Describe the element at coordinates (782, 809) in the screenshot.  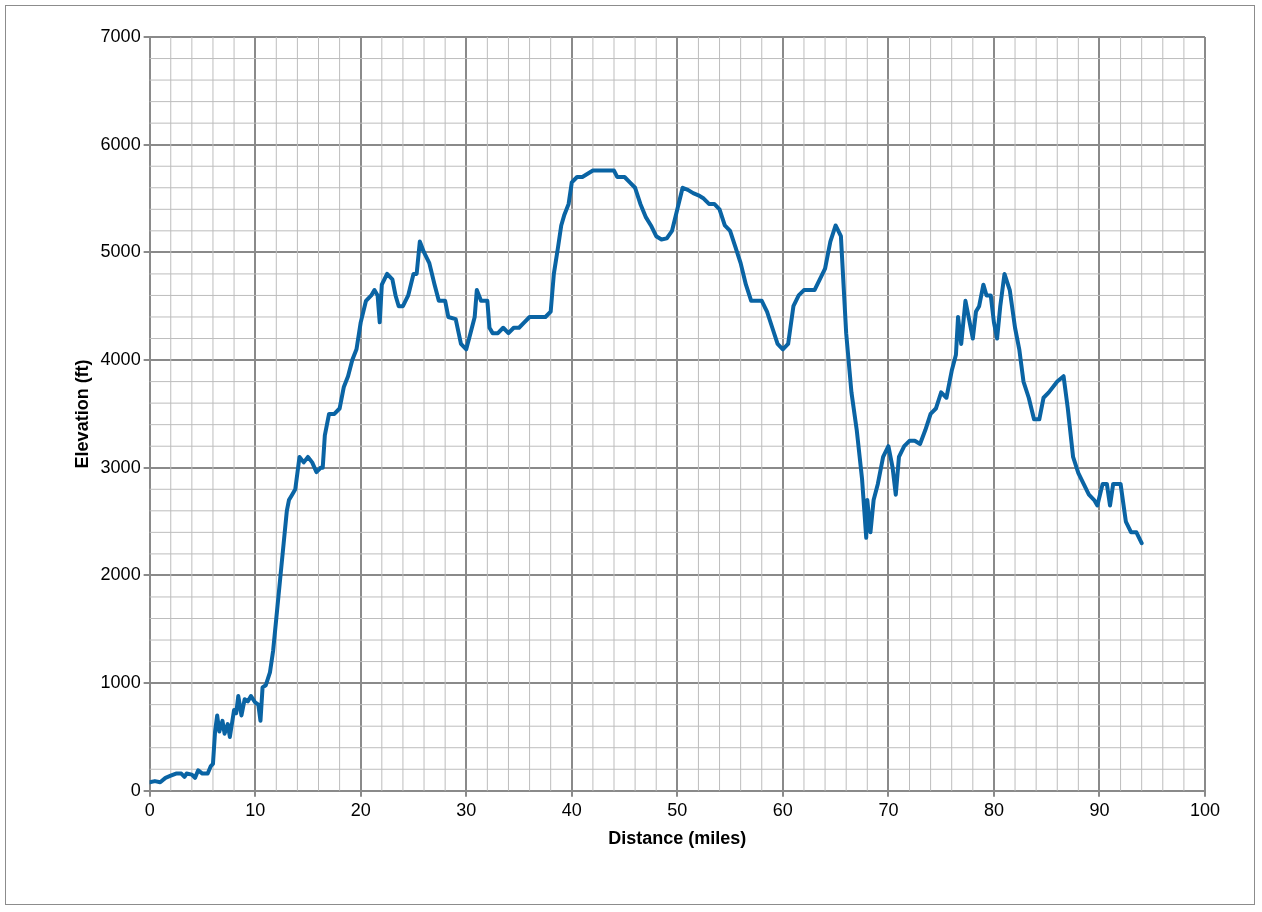
I see `x-tick-label: 60` at that location.